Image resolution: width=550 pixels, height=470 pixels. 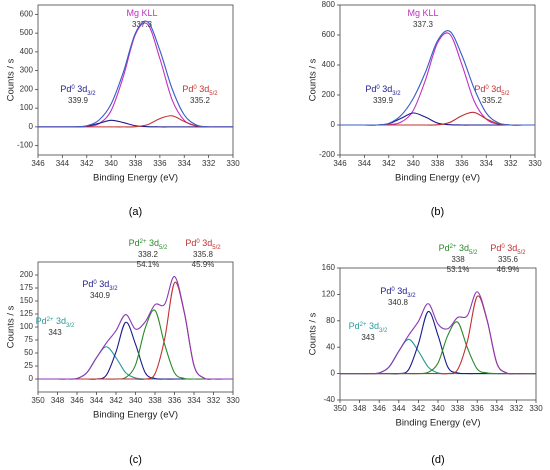 I want to click on peak-position: 343, so click(x=368, y=337).